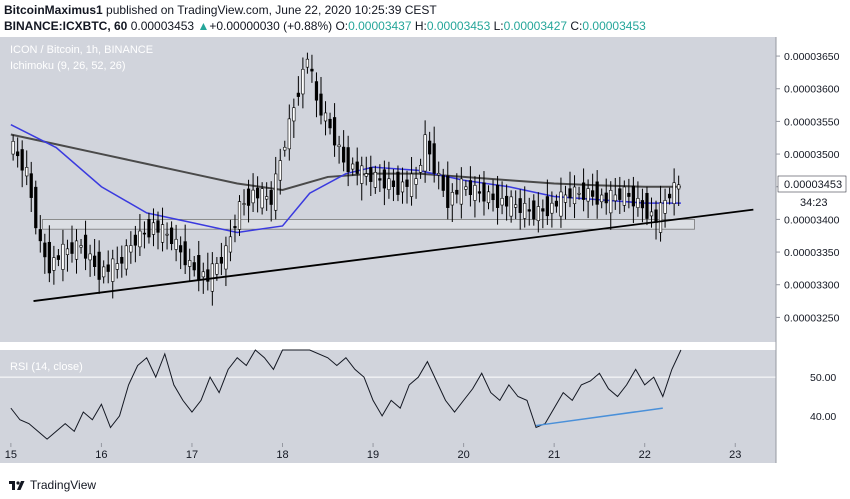 The height and width of the screenshot is (499, 850). Describe the element at coordinates (63, 485) in the screenshot. I see `brand-name: TradingView` at that location.